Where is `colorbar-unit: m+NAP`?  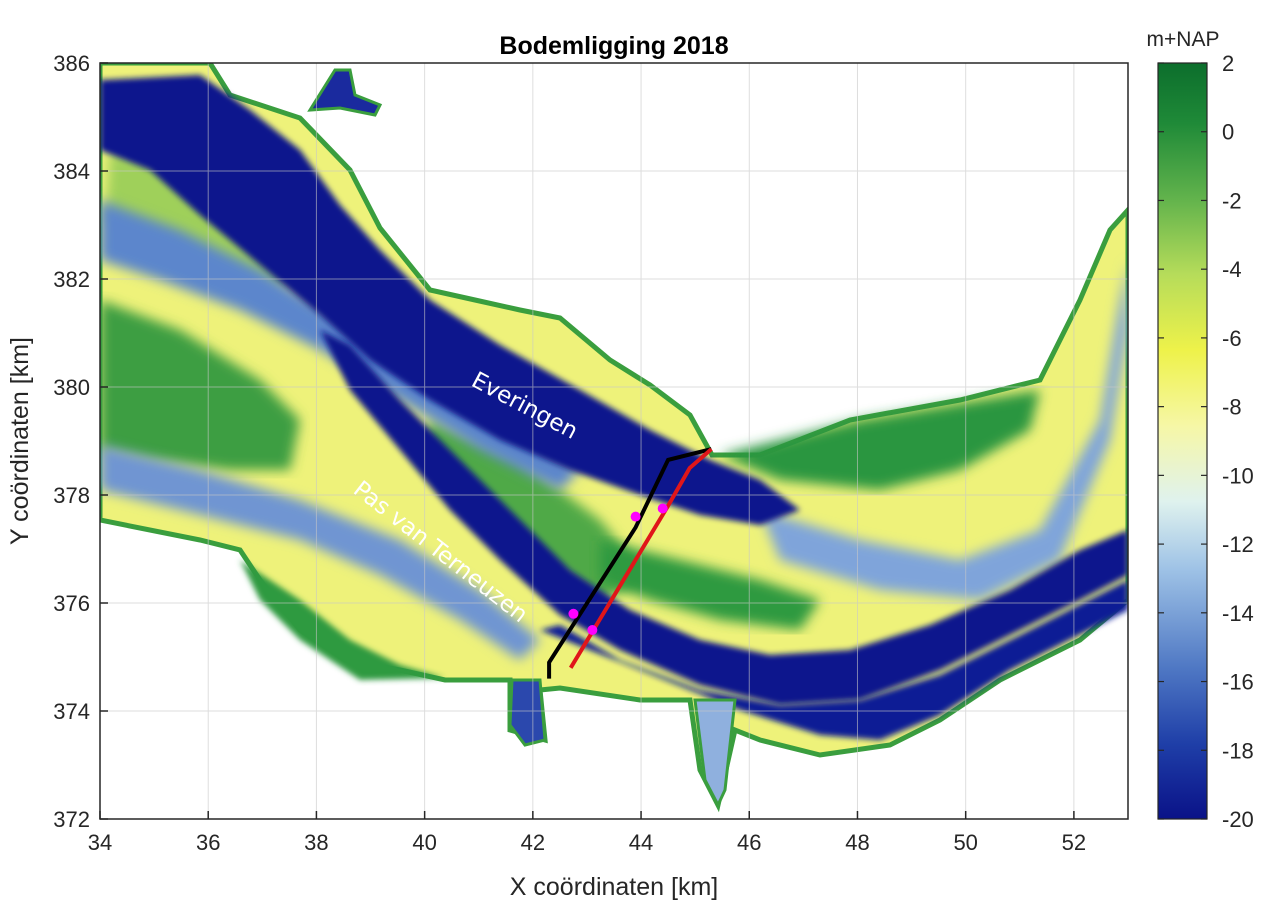
colorbar-unit: m+NAP is located at coordinates (1183, 39).